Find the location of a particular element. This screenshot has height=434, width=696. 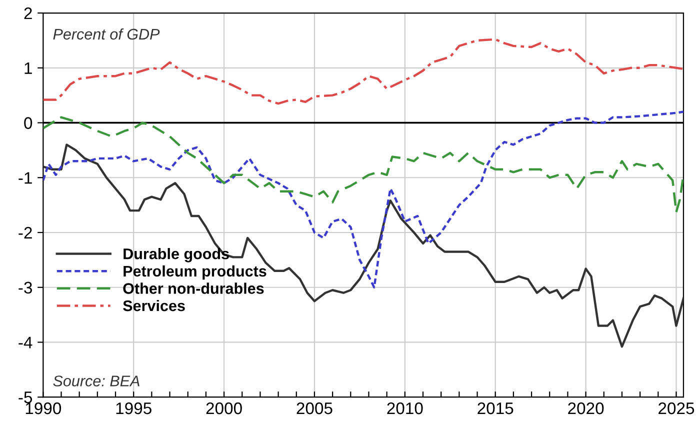

x-tick-label: 2005 is located at coordinates (314, 408).